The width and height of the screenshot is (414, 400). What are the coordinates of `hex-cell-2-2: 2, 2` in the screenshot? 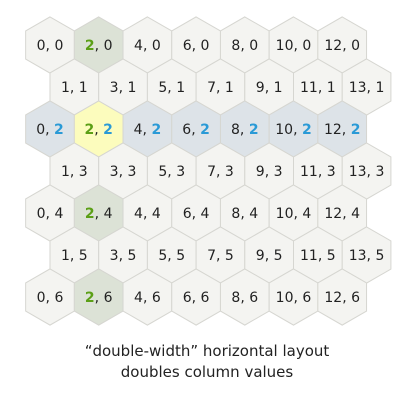 It's located at (98, 129).